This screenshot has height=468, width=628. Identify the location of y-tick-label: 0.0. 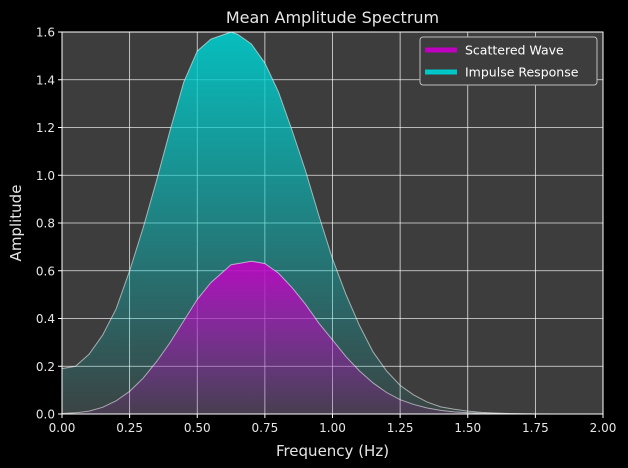
(45, 415).